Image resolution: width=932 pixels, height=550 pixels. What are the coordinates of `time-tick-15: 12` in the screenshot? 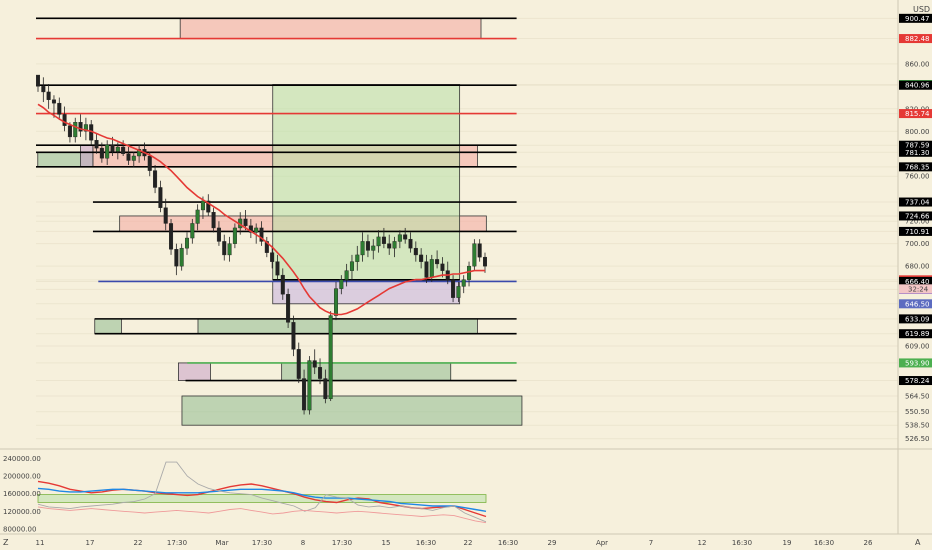 It's located at (702, 543).